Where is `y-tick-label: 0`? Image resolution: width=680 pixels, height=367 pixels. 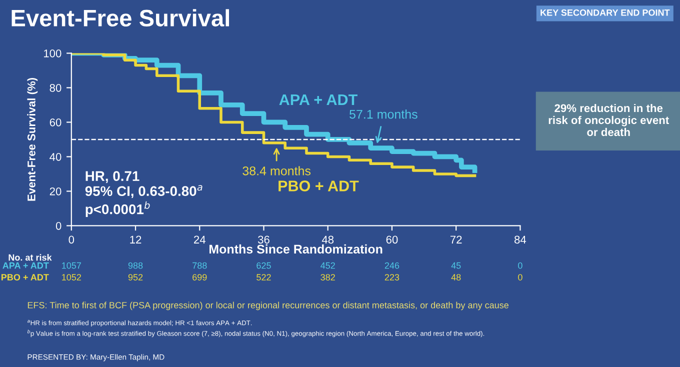 y-tick-label: 0 is located at coordinates (59, 226).